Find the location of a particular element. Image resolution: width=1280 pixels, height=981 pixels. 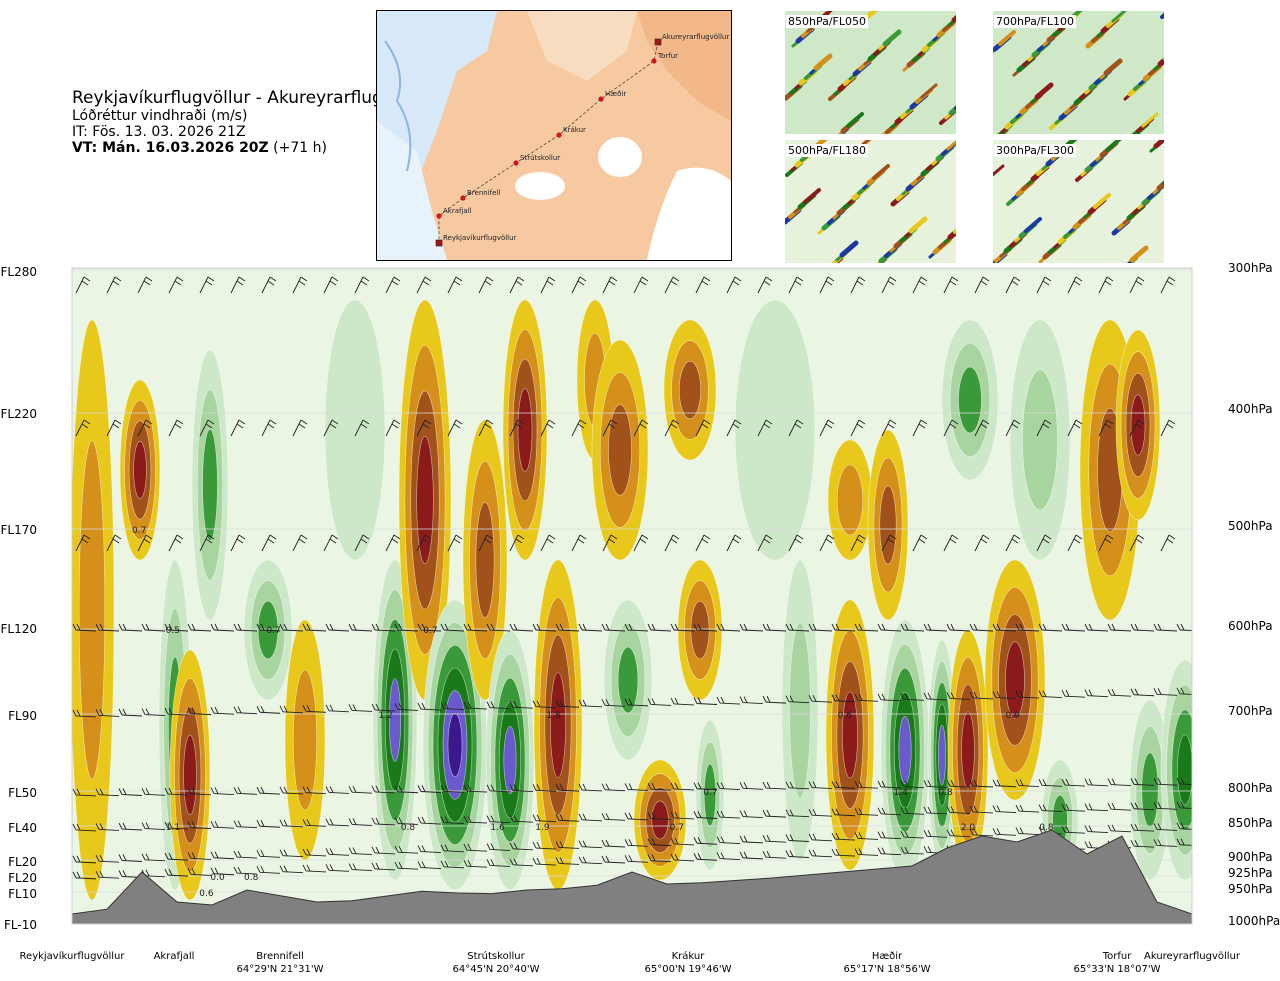

level-map-300-graphic is located at coordinates (1078, 201).